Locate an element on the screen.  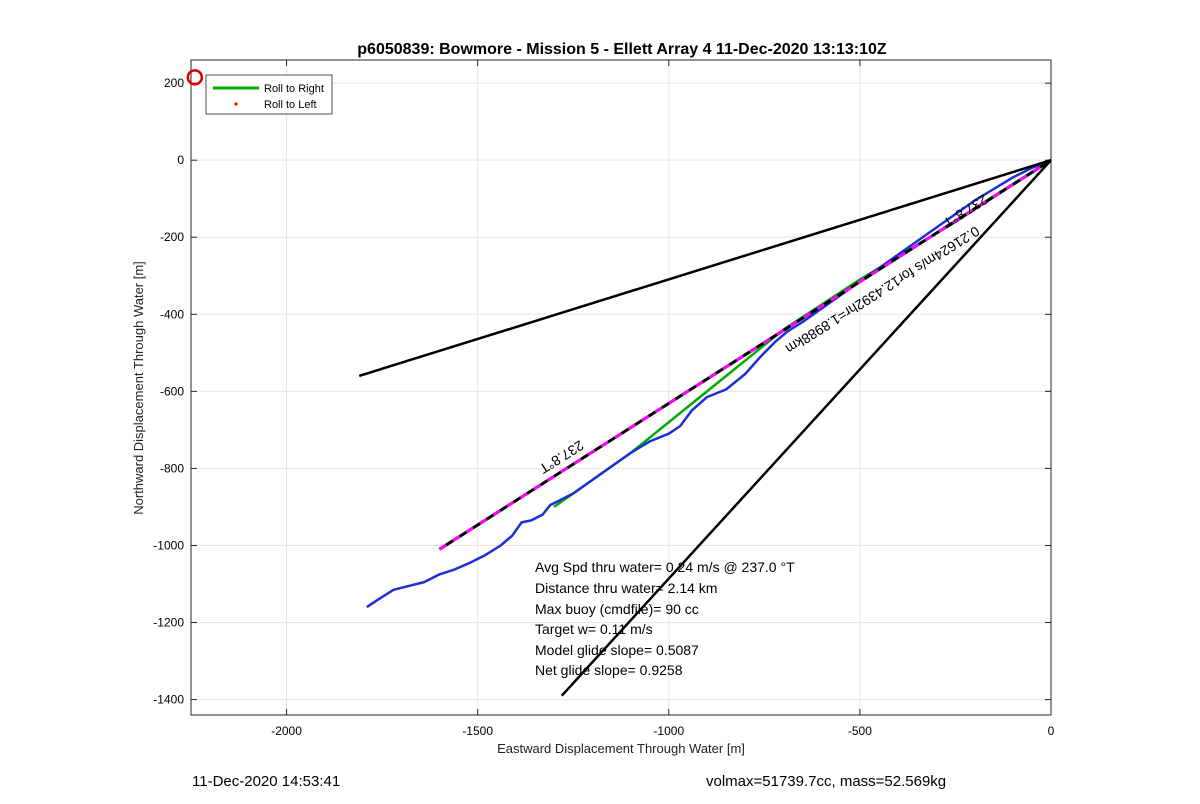
x-tick-label: -500 is located at coordinates (860, 731).